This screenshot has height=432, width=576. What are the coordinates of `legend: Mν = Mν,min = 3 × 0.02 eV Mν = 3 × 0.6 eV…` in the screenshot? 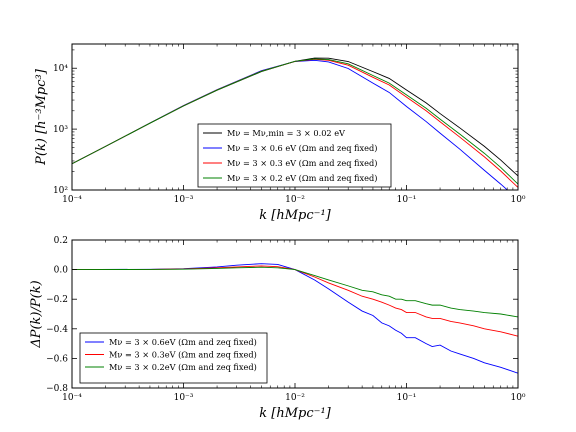 It's located at (294, 155).